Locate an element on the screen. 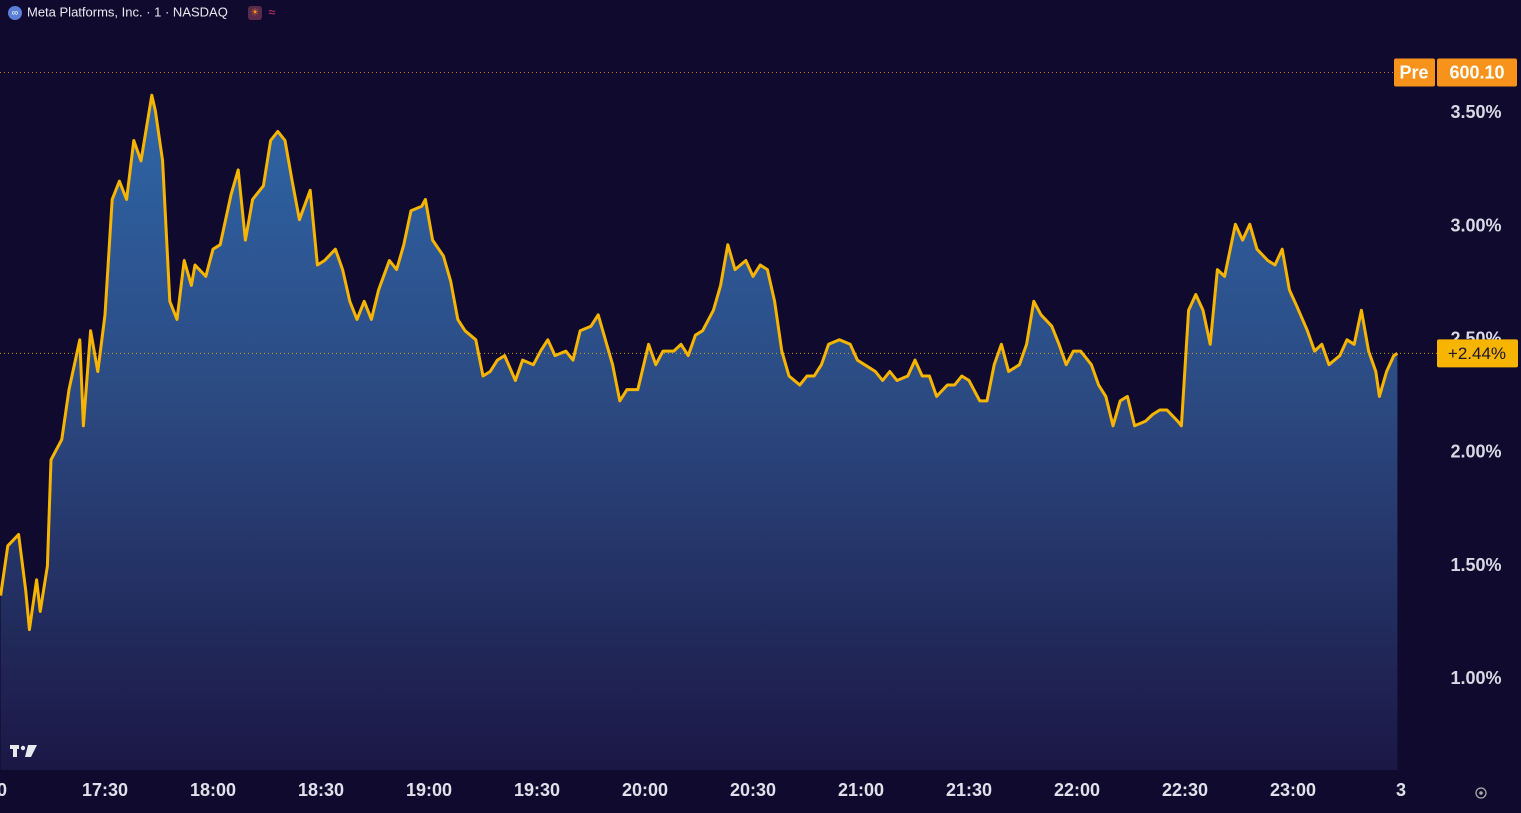  last-value-box is located at coordinates (1477, 353).